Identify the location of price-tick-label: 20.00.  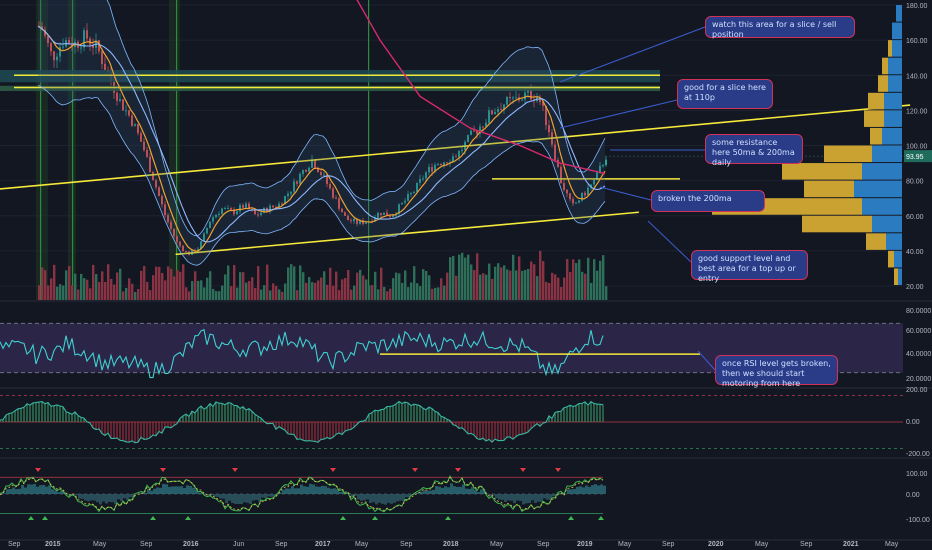
(915, 287).